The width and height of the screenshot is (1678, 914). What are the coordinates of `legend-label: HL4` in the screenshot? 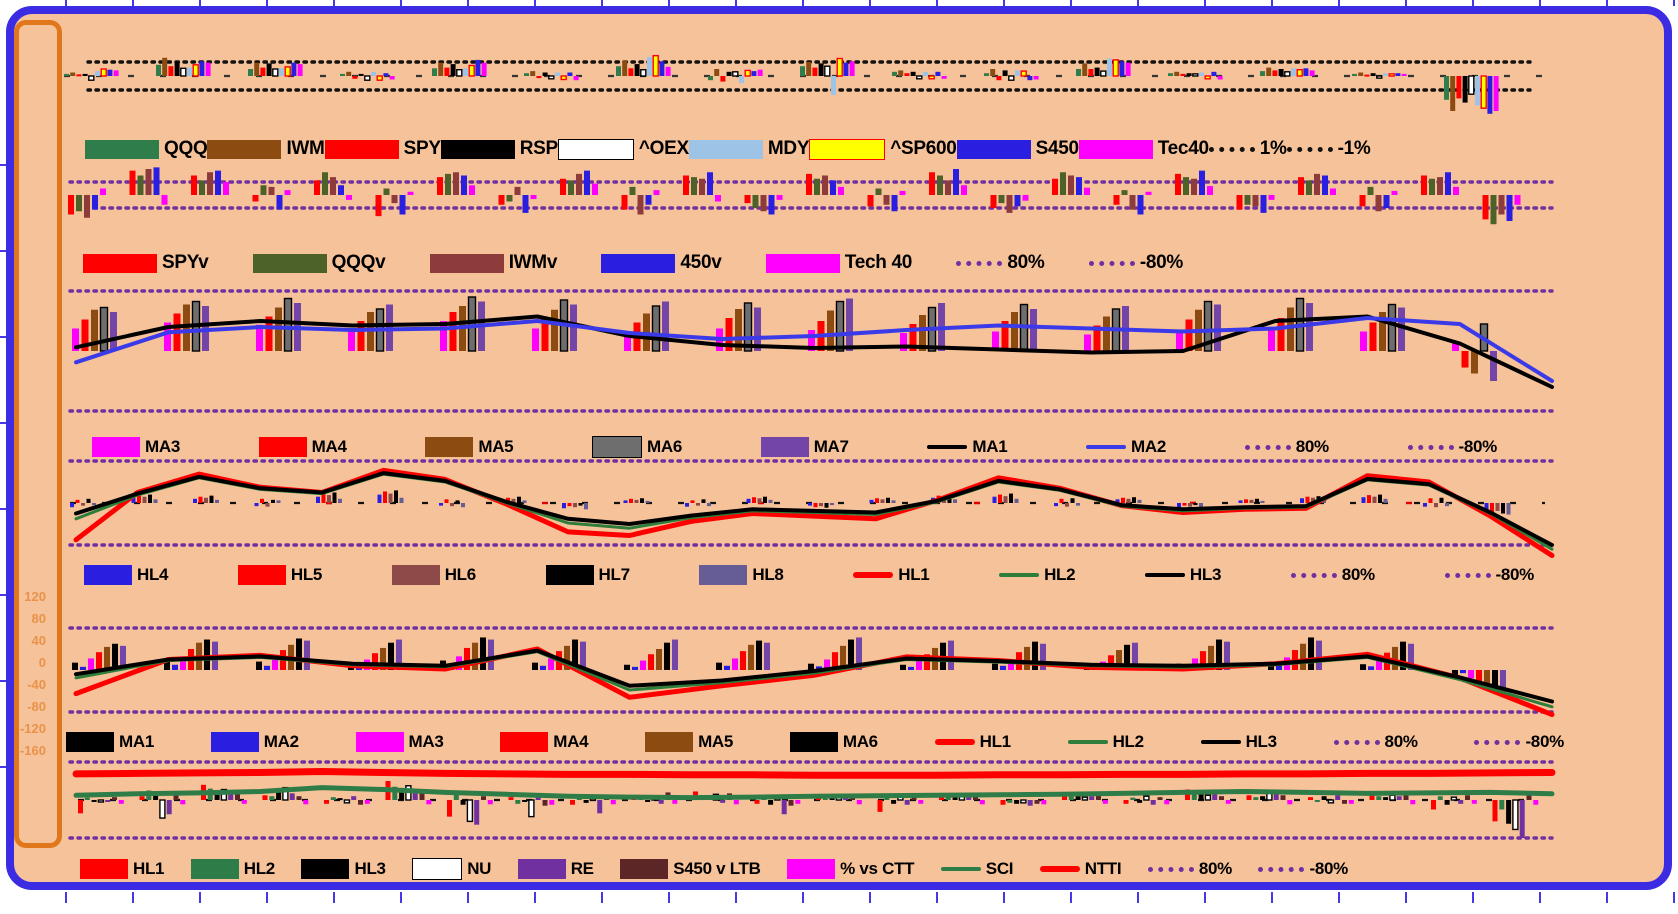 It's located at (153, 574).